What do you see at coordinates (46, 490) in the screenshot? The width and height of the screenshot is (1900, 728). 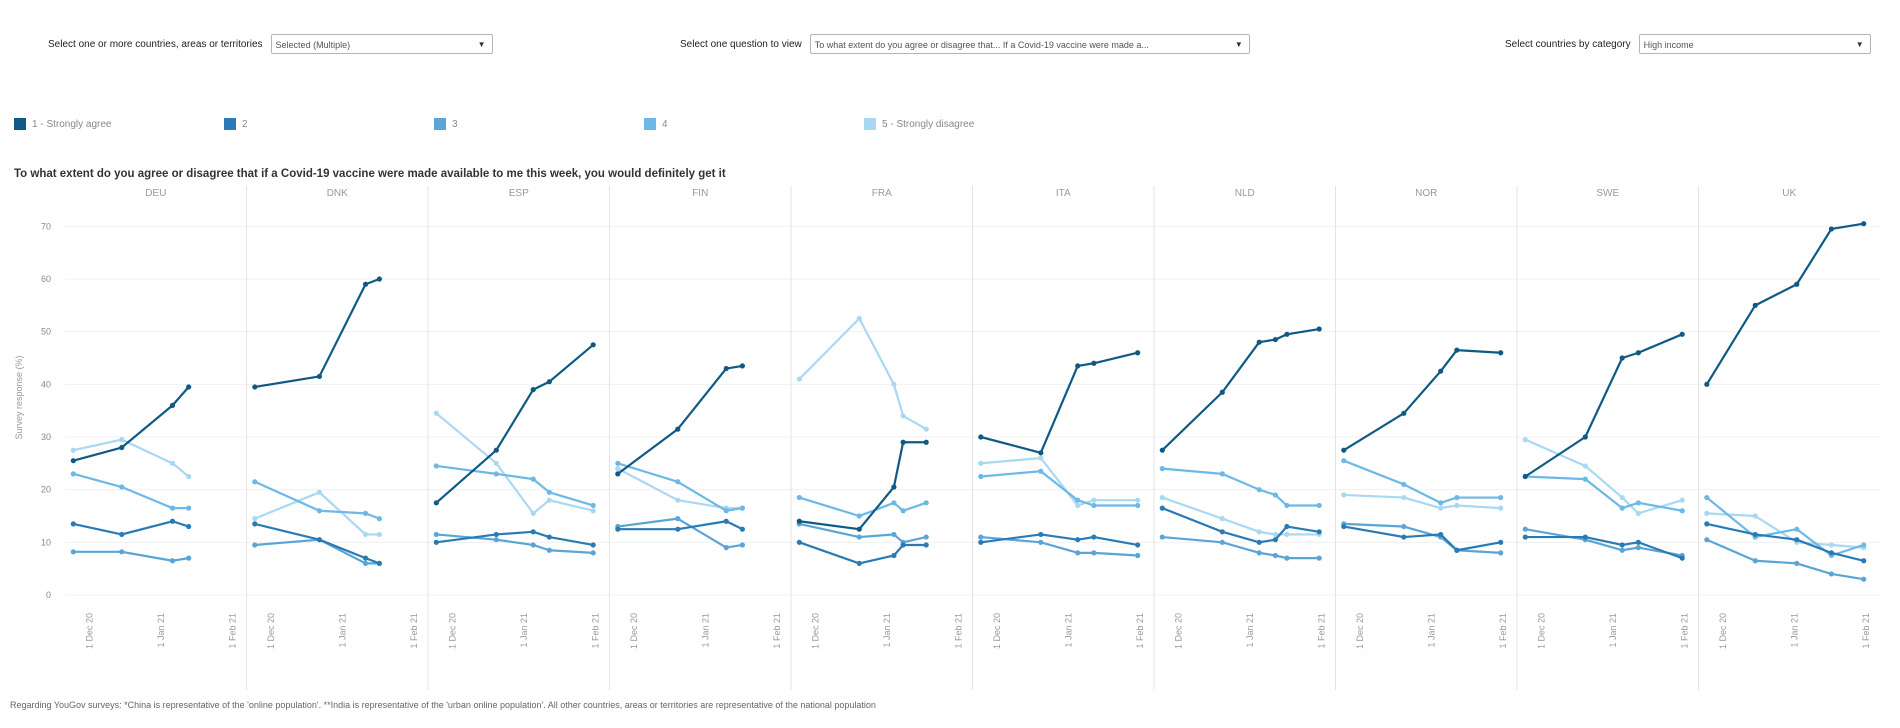 I see `y-tick-label: 20` at bounding box center [46, 490].